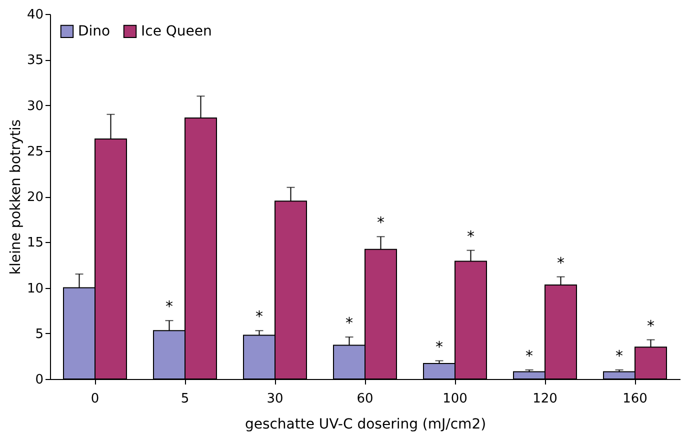 The width and height of the screenshot is (688, 439). What do you see at coordinates (95, 399) in the screenshot?
I see `x-tick-label: 0` at bounding box center [95, 399].